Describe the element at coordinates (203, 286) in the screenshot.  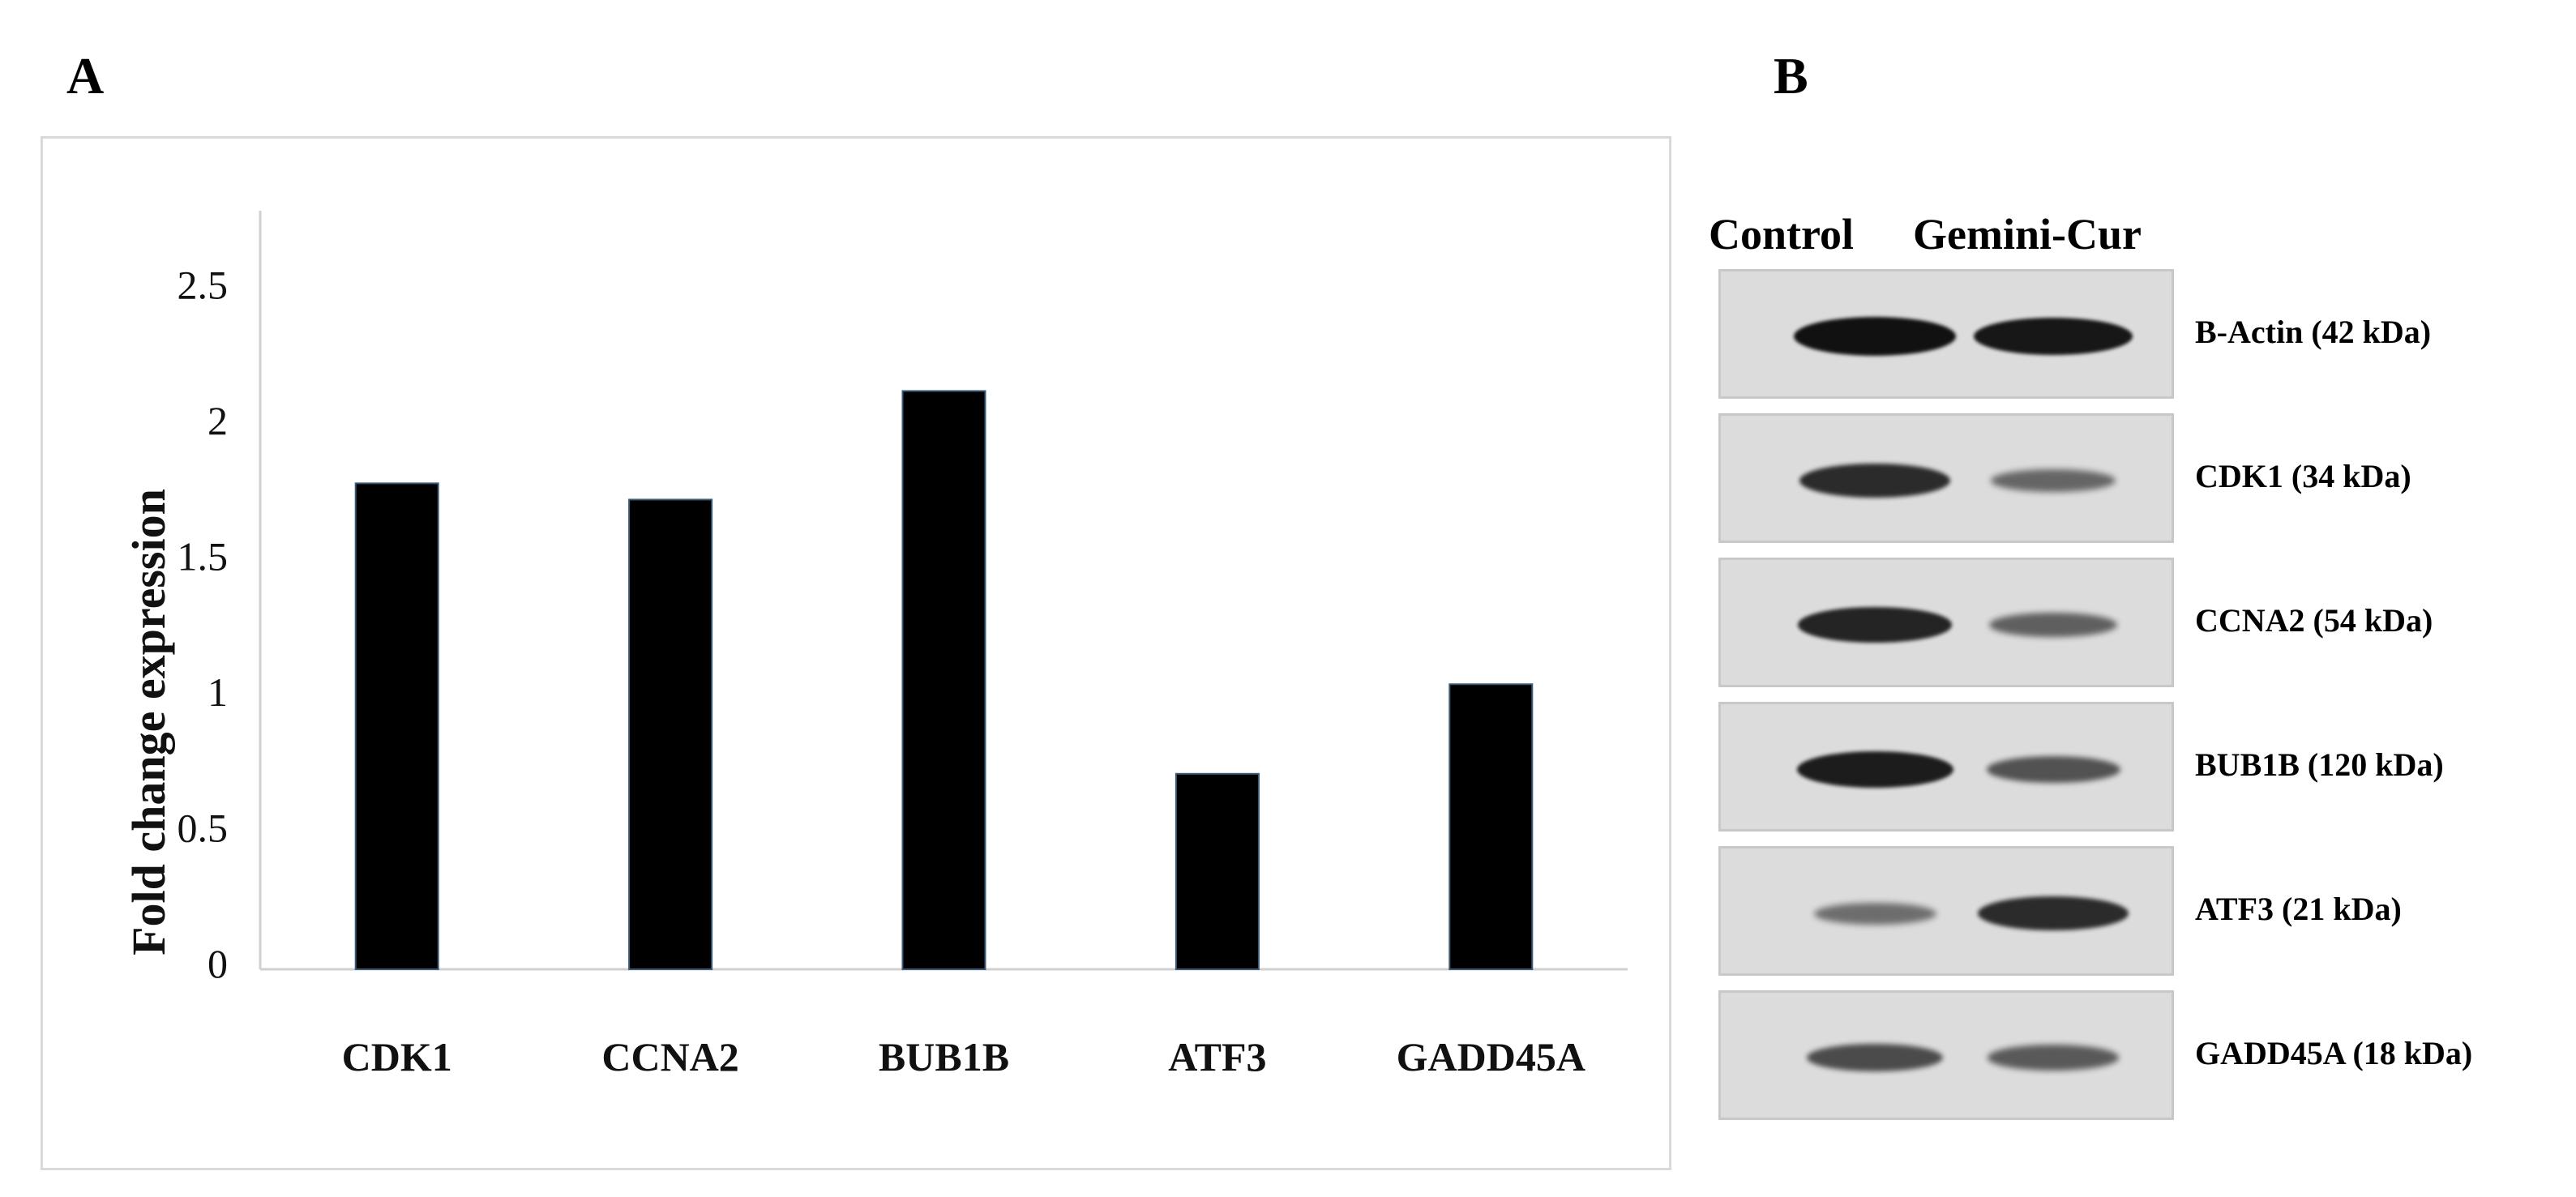
I see `y-tick-label: 2.5` at that location.